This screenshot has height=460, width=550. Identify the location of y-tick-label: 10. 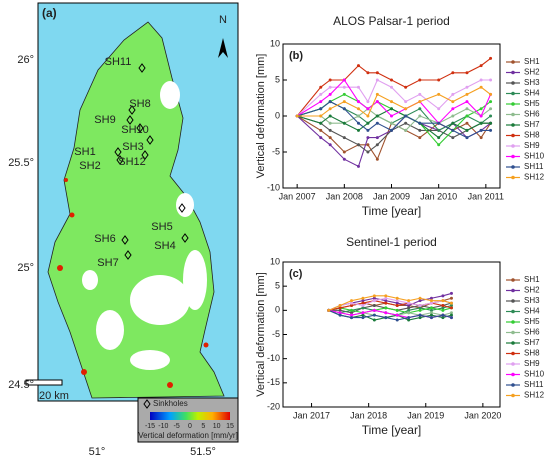
(275, 43).